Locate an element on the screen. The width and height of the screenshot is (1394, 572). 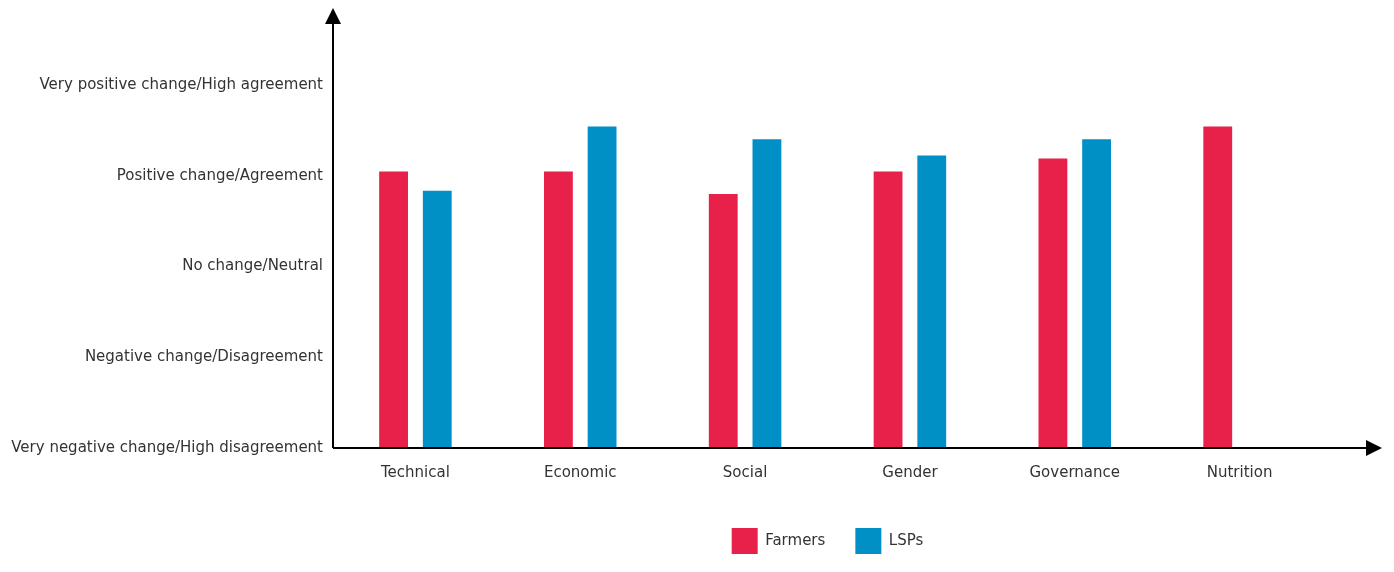
legend-label: LSPs is located at coordinates (906, 539).